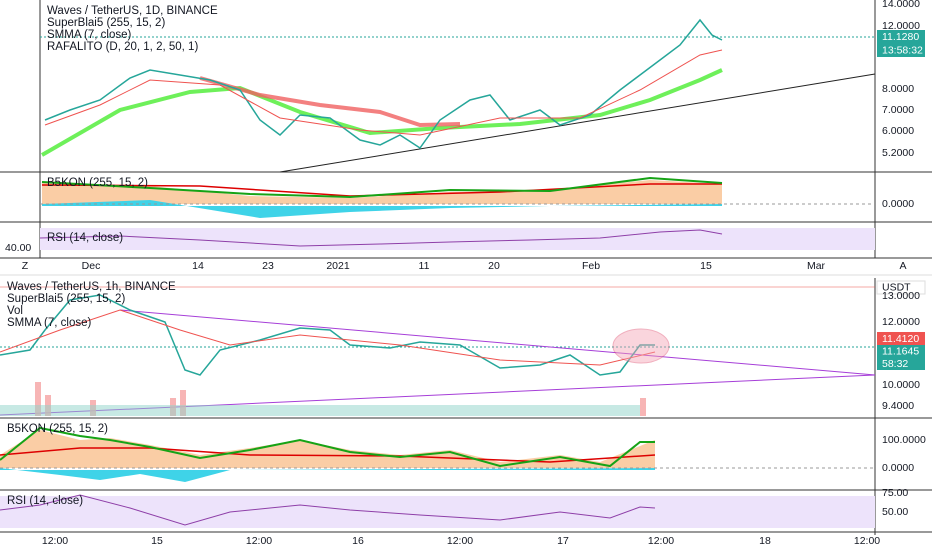 The image size is (932, 555). I want to click on time-axis-label: 11, so click(424, 266).